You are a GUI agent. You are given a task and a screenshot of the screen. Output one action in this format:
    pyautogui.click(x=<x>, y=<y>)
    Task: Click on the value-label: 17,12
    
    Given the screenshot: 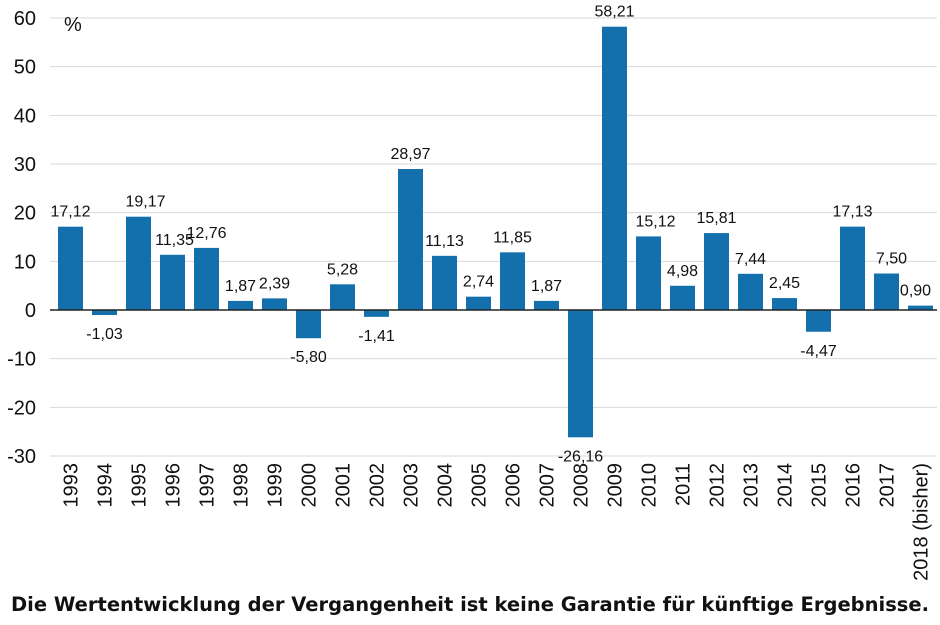 What is the action you would take?
    pyautogui.click(x=70, y=212)
    